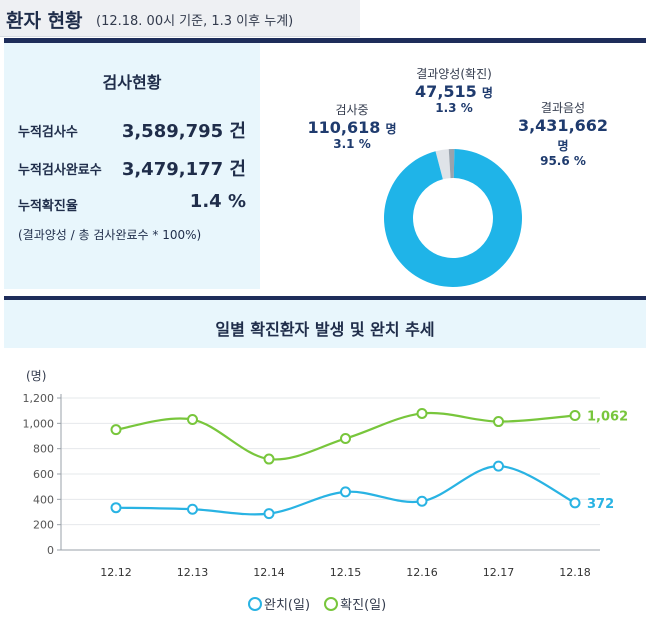  Describe the element at coordinates (575, 572) in the screenshot. I see `x-tick-label: 12.18` at that location.